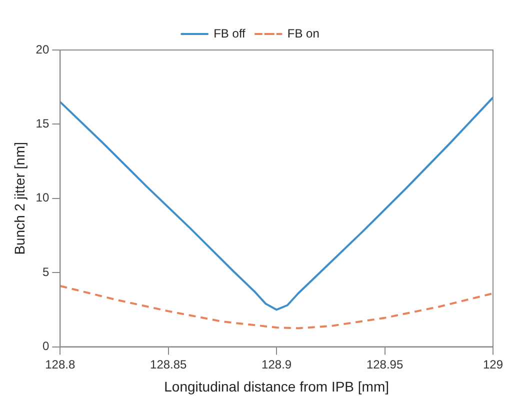 This screenshot has width=523, height=408. I want to click on x-tick-label: 128.85, so click(169, 364).